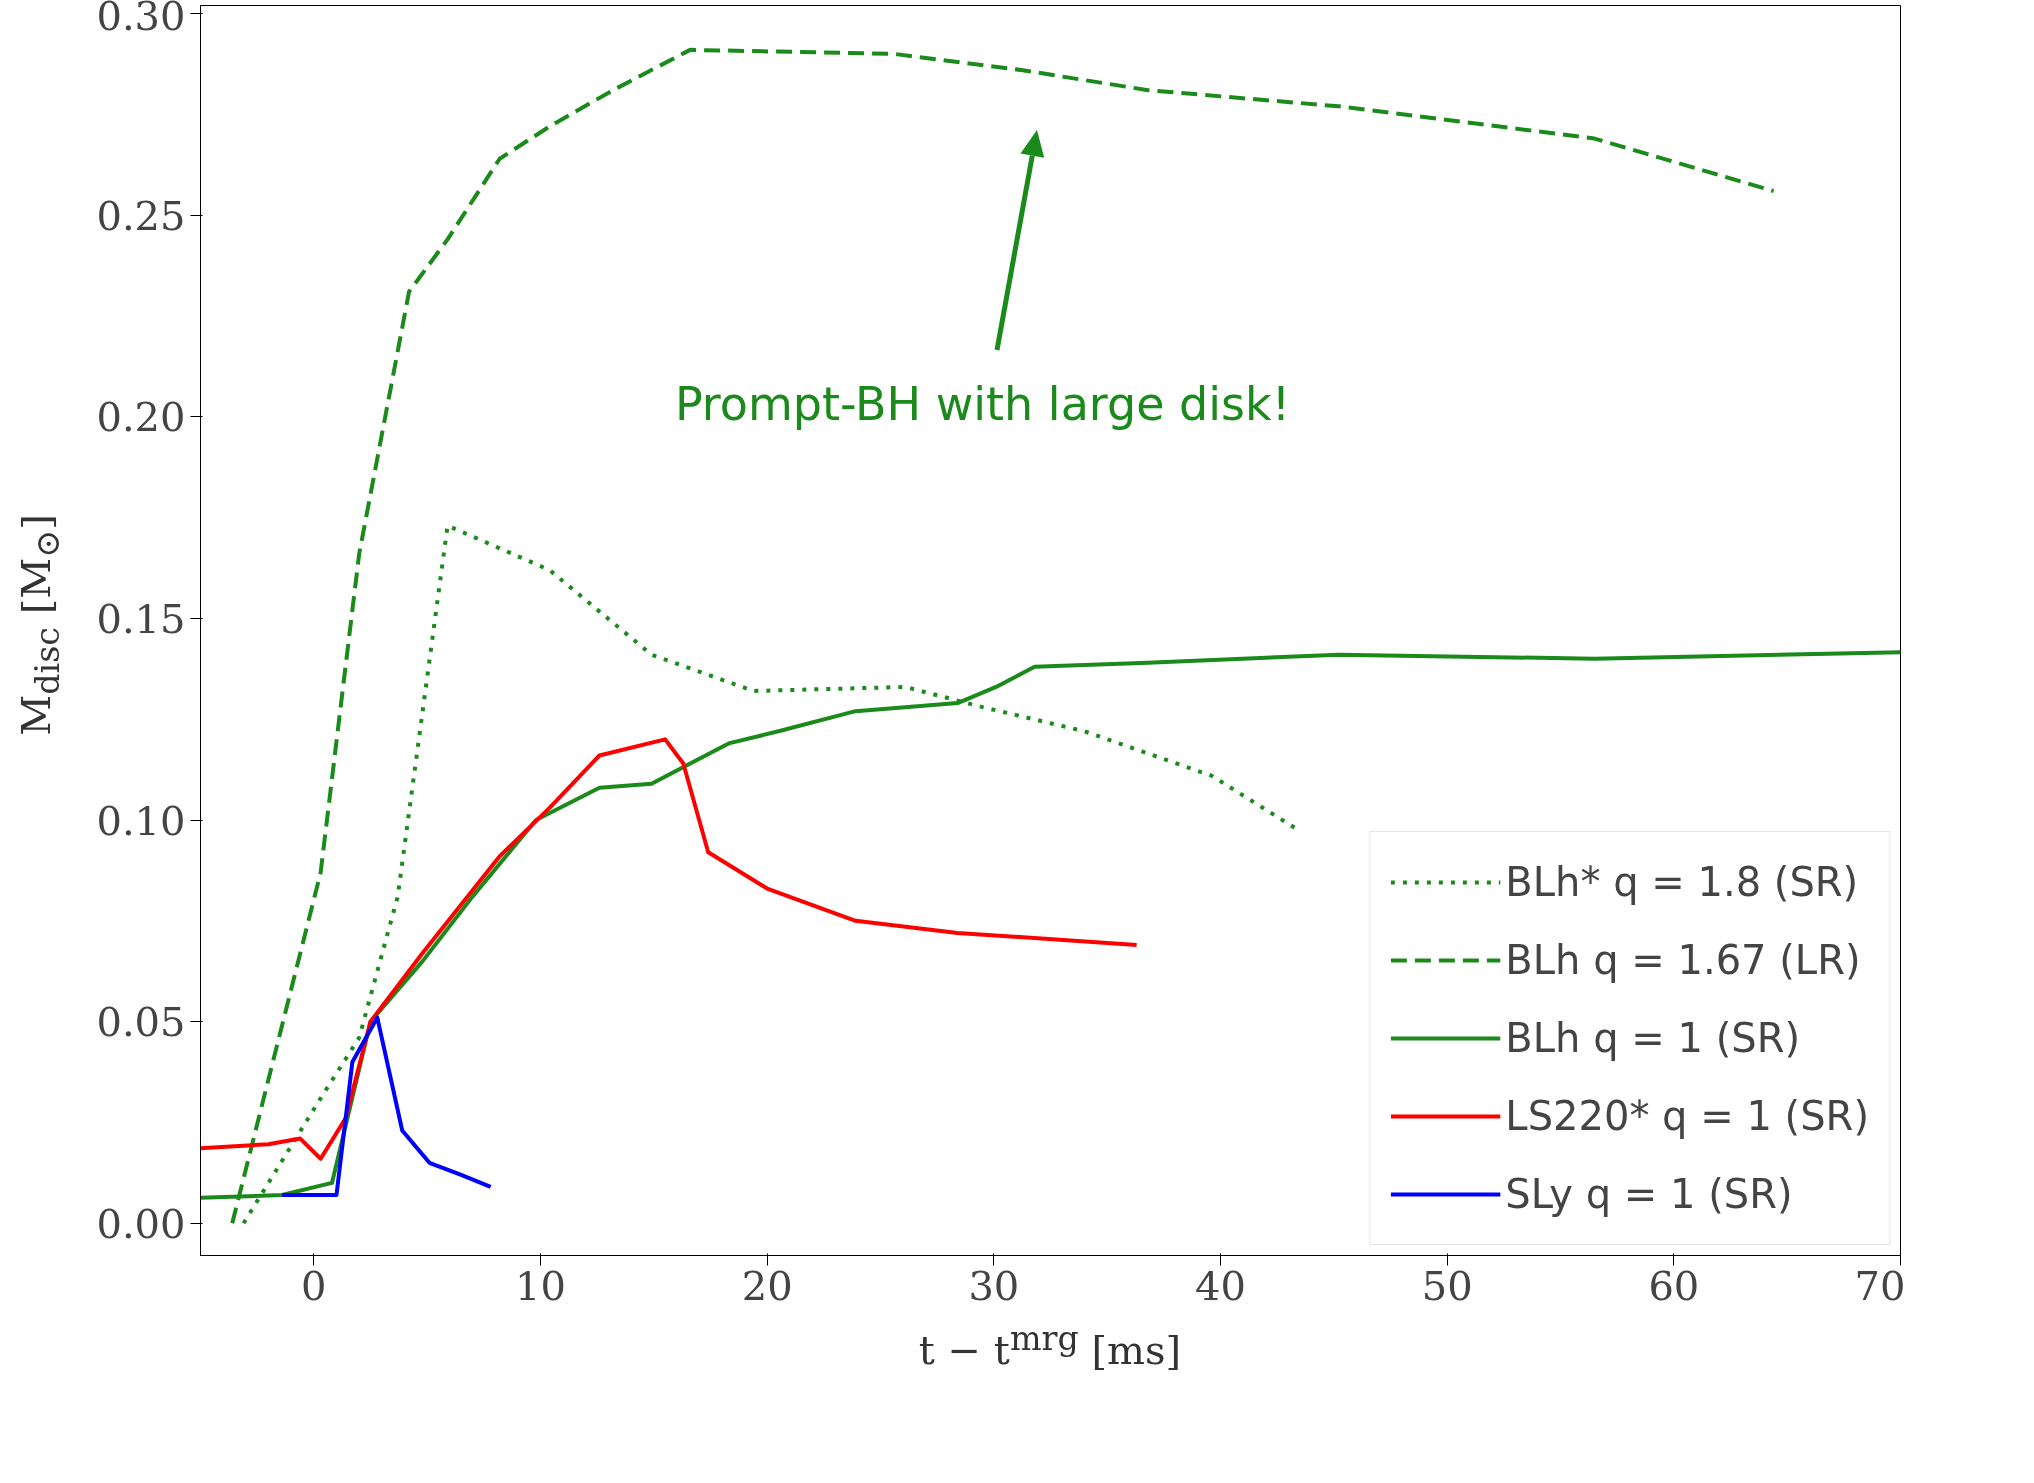 Image resolution: width=2034 pixels, height=1483 pixels. I want to click on y-tick-label: 0.15, so click(141, 618).